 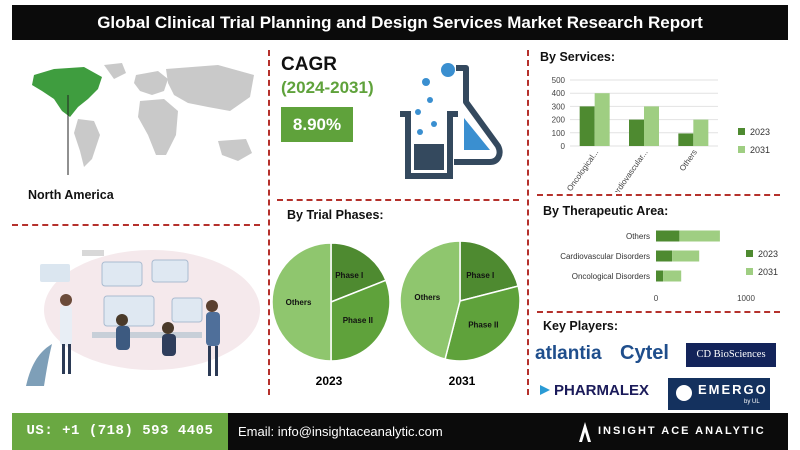 I want to click on pie-chart-2031: Phase I Phase II Others, so click(x=460, y=301).